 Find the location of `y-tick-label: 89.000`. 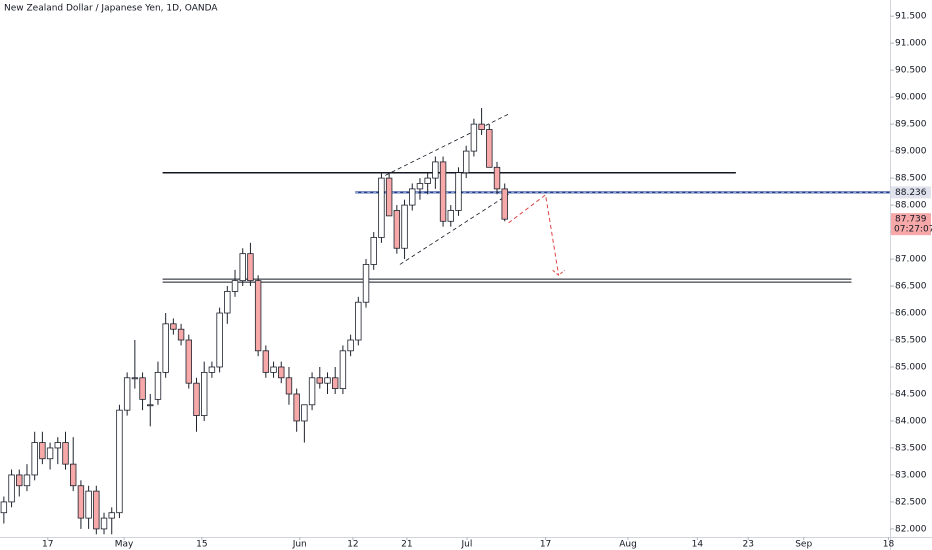

y-tick-label: 89.000 is located at coordinates (911, 152).